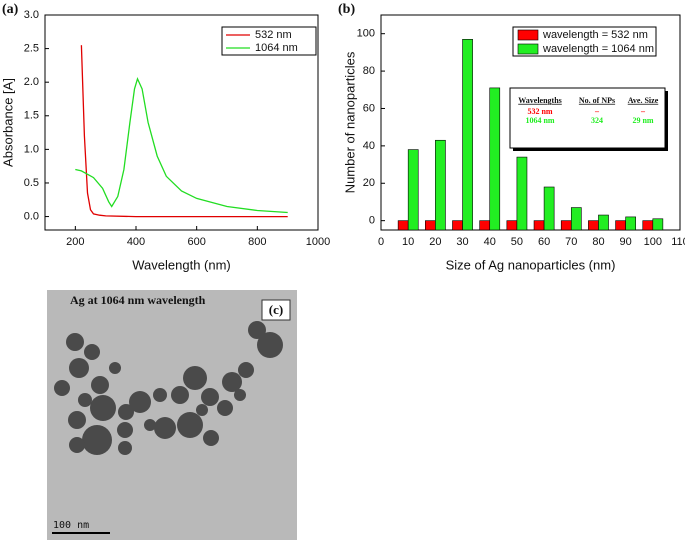 Image resolution: width=685 pixels, height=542 pixels. Describe the element at coordinates (642, 120) in the screenshot. I see `table-cell: 29 nm` at that location.